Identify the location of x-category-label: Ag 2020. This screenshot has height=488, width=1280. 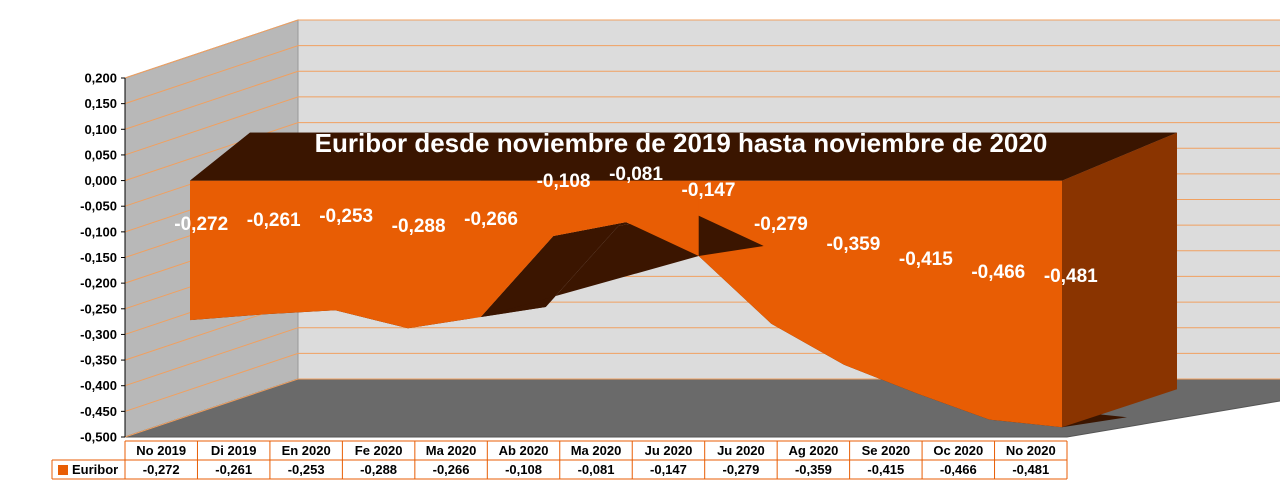
(813, 450).